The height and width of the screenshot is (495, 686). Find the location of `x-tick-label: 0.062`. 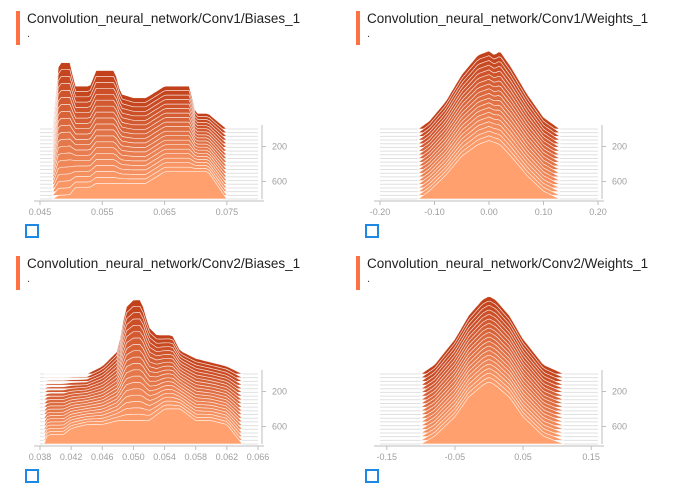

x-tick-label: 0.062 is located at coordinates (227, 457).